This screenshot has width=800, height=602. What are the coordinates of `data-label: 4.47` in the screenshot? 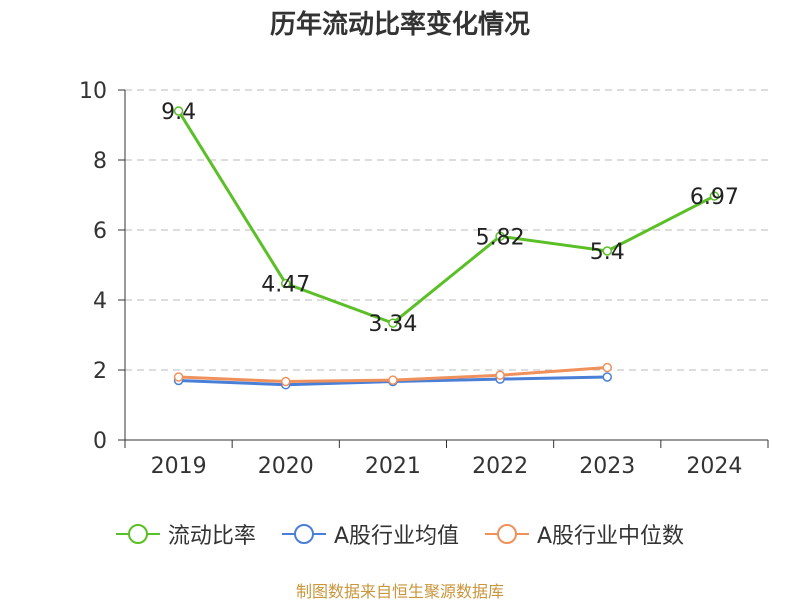 It's located at (285, 285).